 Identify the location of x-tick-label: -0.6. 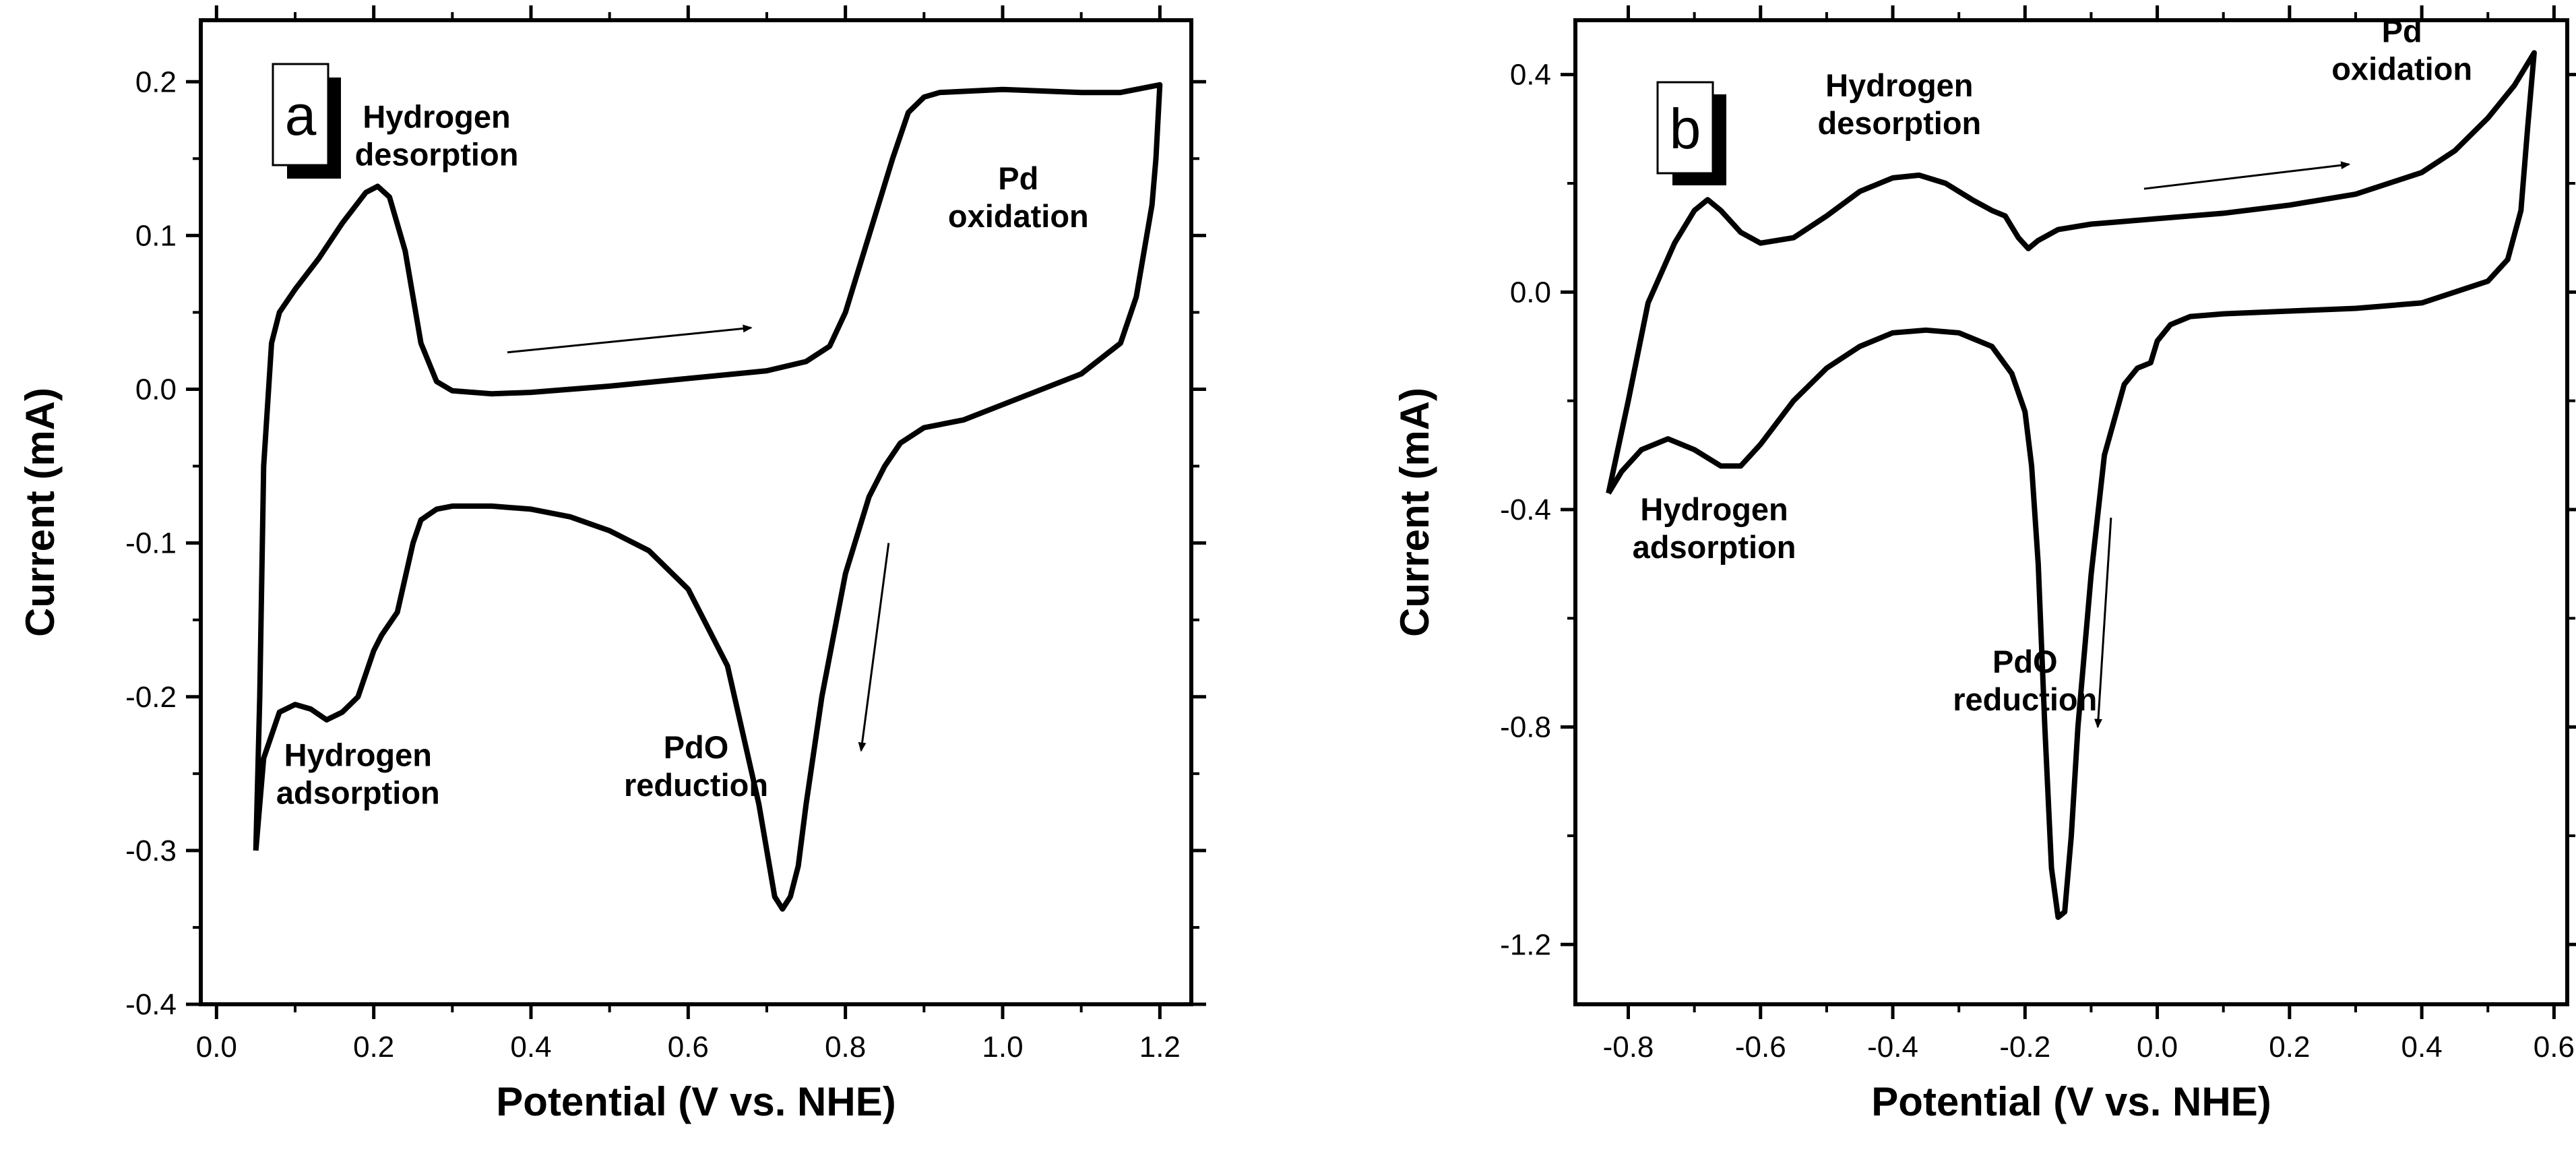
(1760, 1047).